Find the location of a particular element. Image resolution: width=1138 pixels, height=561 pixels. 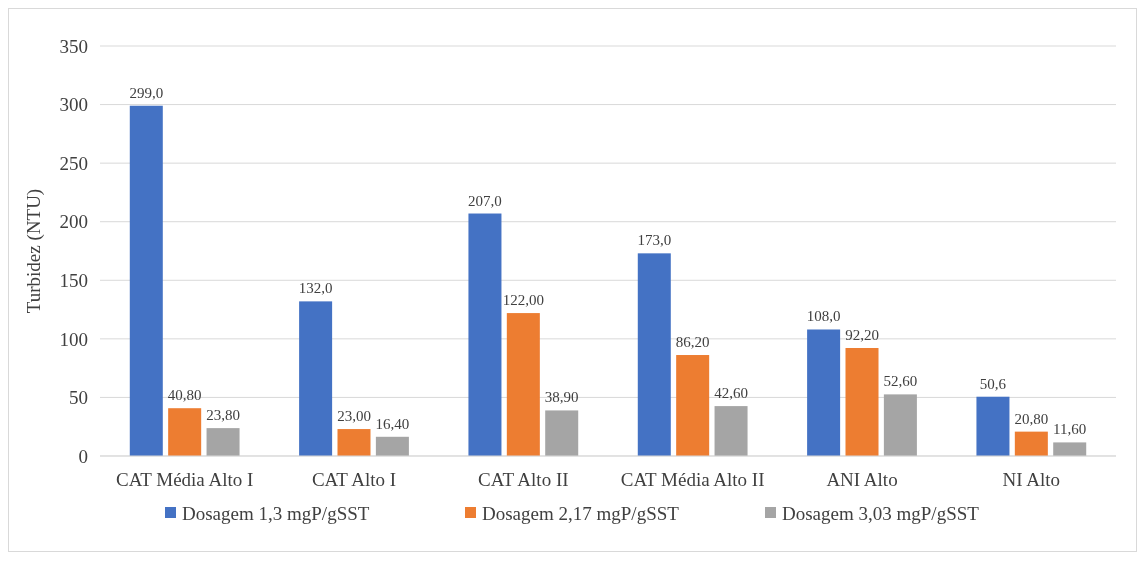

data-label: 11,60 is located at coordinates (1070, 429).